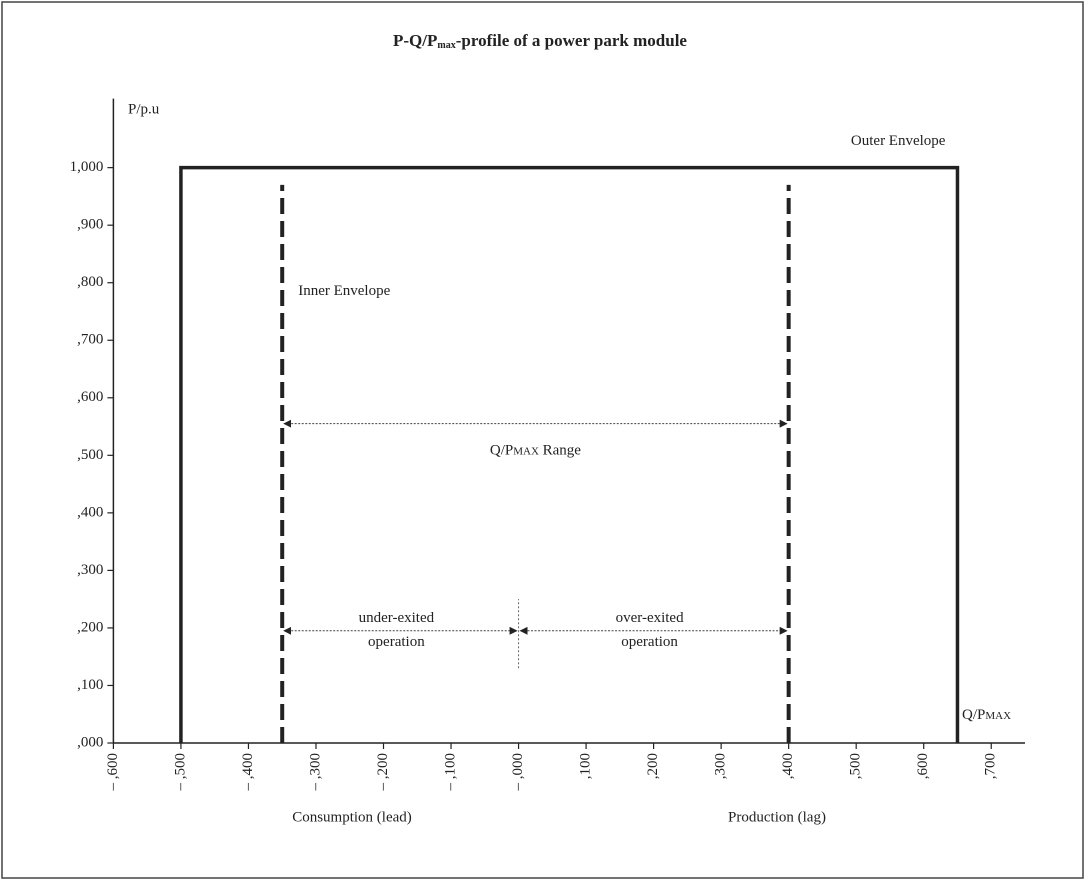  What do you see at coordinates (87, 167) in the screenshot?
I see `y-tick-label: 1,000` at bounding box center [87, 167].